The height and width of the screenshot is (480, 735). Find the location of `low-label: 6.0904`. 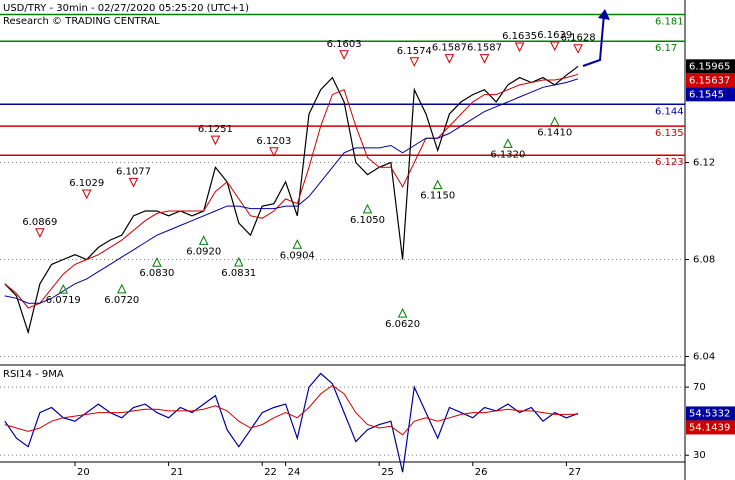

low-label: 6.0904 is located at coordinates (297, 255).